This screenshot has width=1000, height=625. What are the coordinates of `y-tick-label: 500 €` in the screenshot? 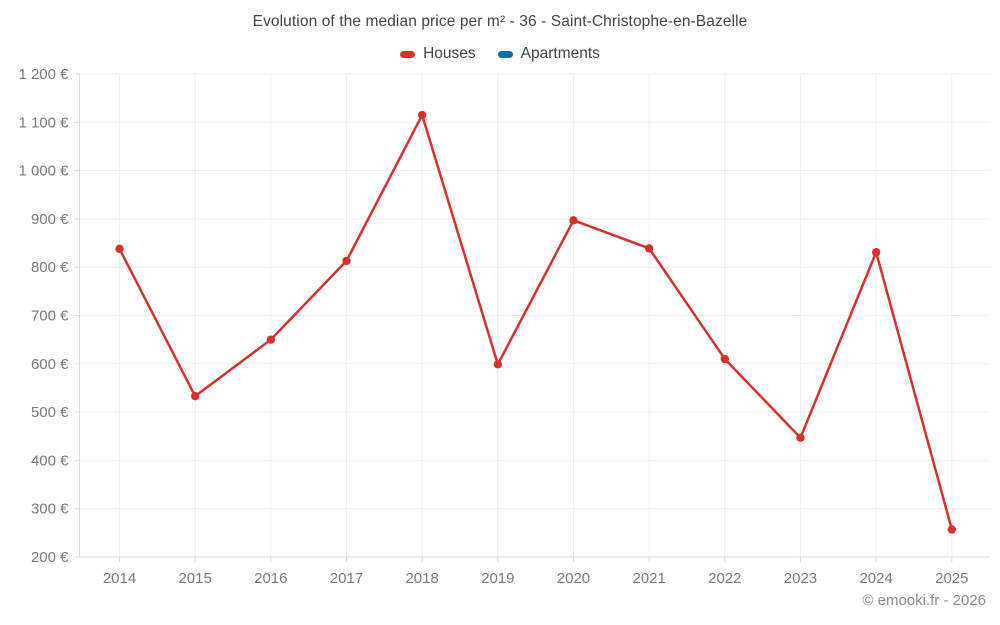 It's located at (50, 412).